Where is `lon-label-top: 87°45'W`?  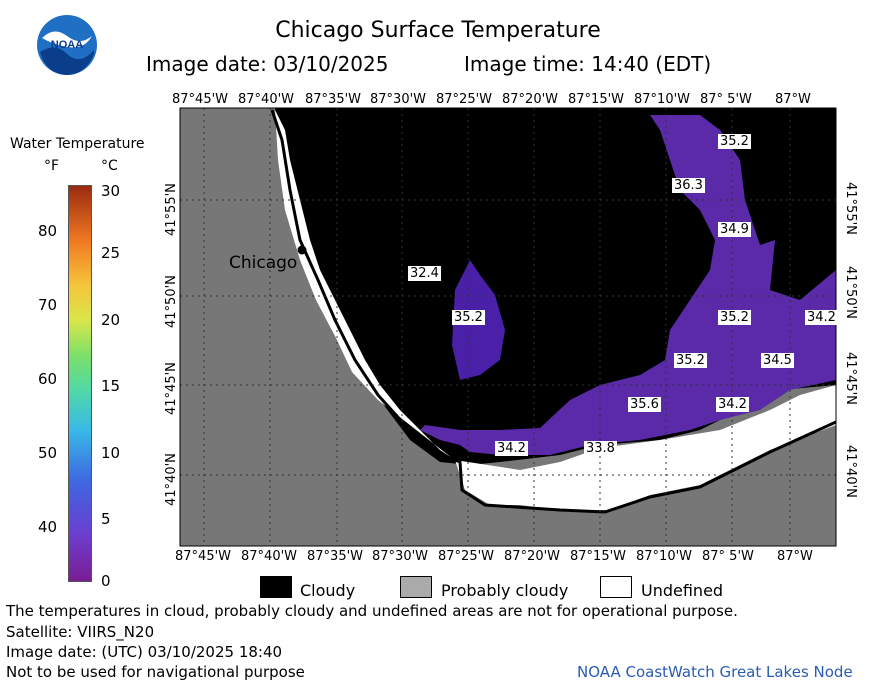
lon-label-top: 87°45'W is located at coordinates (200, 99).